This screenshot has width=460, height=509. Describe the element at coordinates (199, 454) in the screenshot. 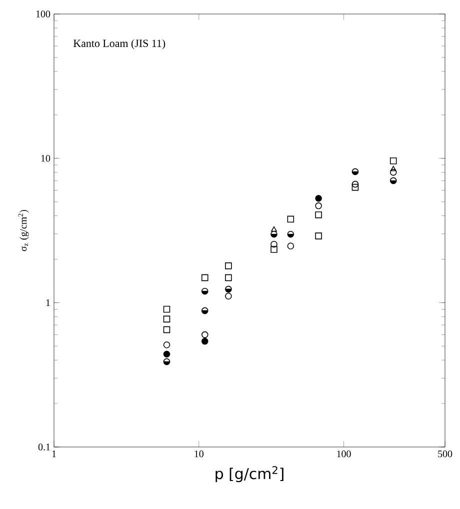

I see `x-tick-label: 10` at that location.